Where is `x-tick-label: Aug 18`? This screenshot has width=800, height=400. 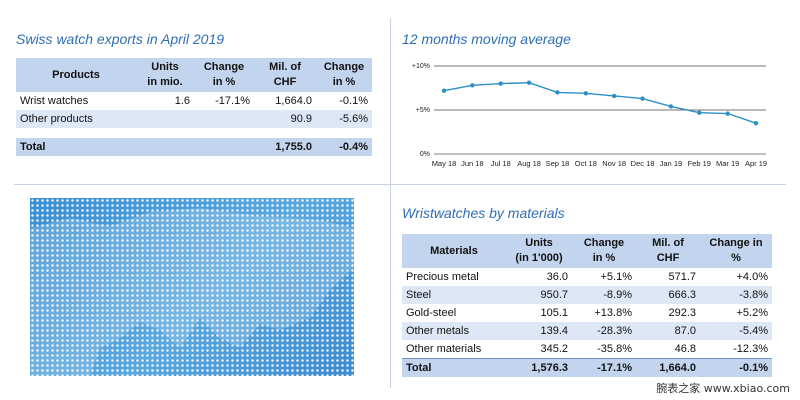 x-tick-label: Aug 18 is located at coordinates (529, 163).